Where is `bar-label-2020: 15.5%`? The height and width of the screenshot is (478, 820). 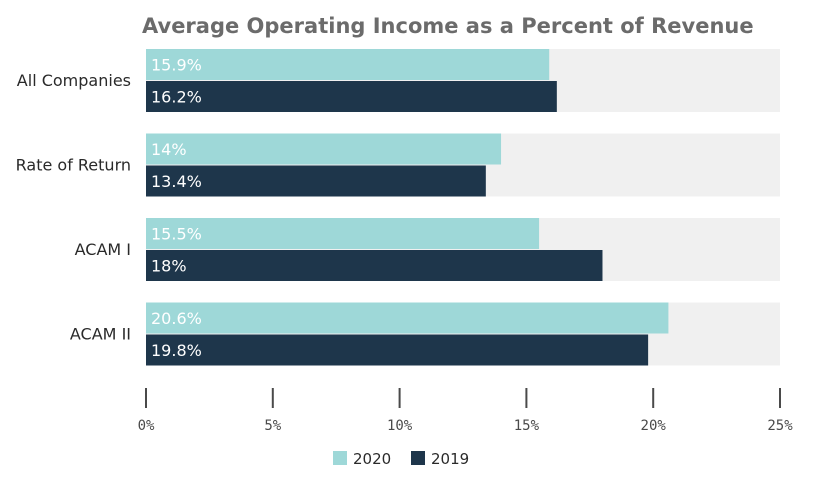 bar-label-2020: 15.5% is located at coordinates (176, 234).